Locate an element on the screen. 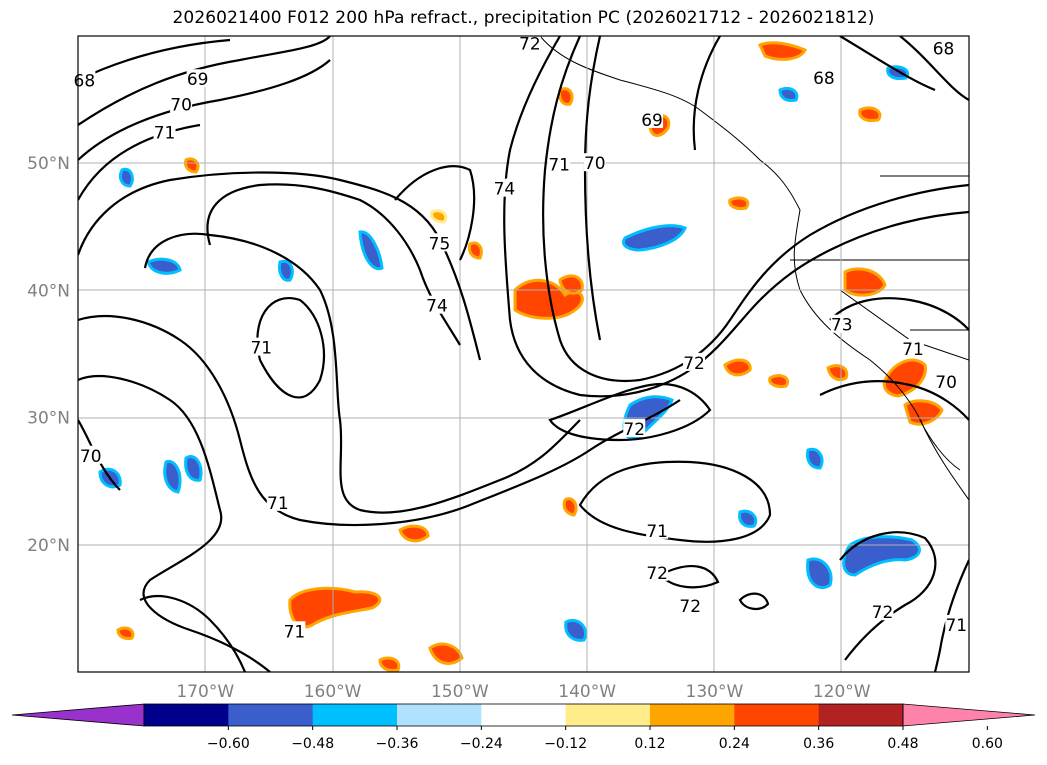 This screenshot has height=765, width=1047. colorbar-frame is located at coordinates (523, 715).